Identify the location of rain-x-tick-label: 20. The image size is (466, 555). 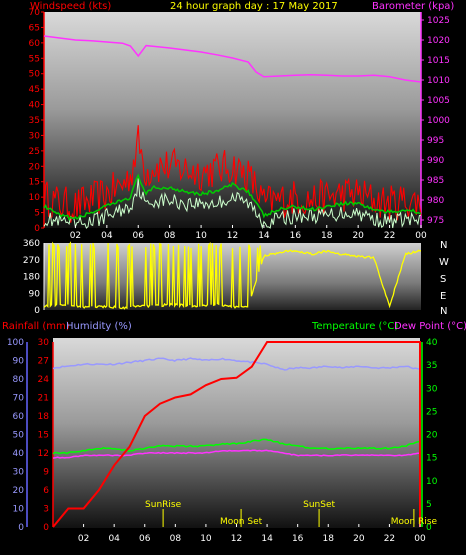
(359, 539).